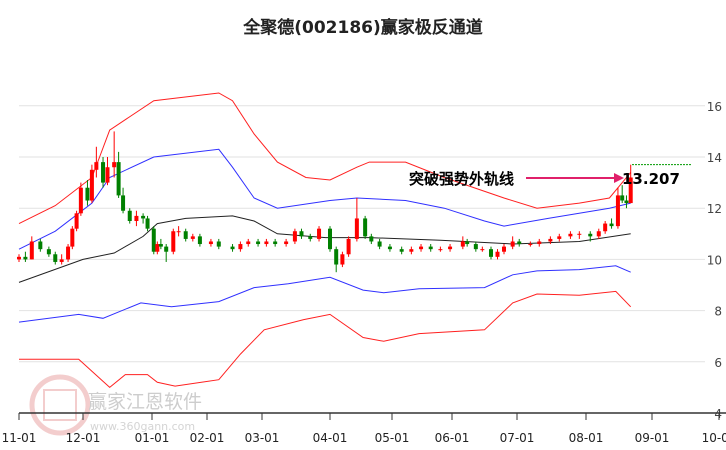 Image resolution: width=726 pixels, height=450 pixels. I want to click on y-tick-label: 8, so click(718, 312).